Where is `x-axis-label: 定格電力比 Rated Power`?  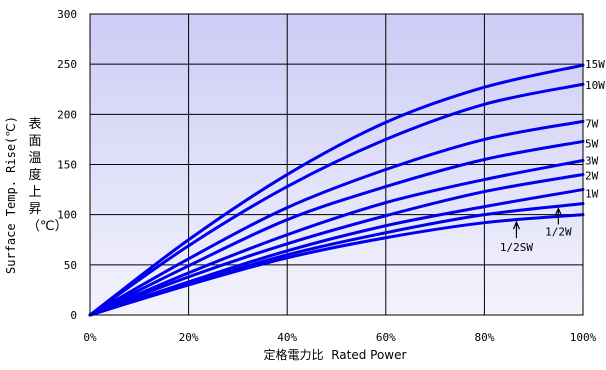 x-axis-label: 定格電力比 Rated Power is located at coordinates (335, 354).